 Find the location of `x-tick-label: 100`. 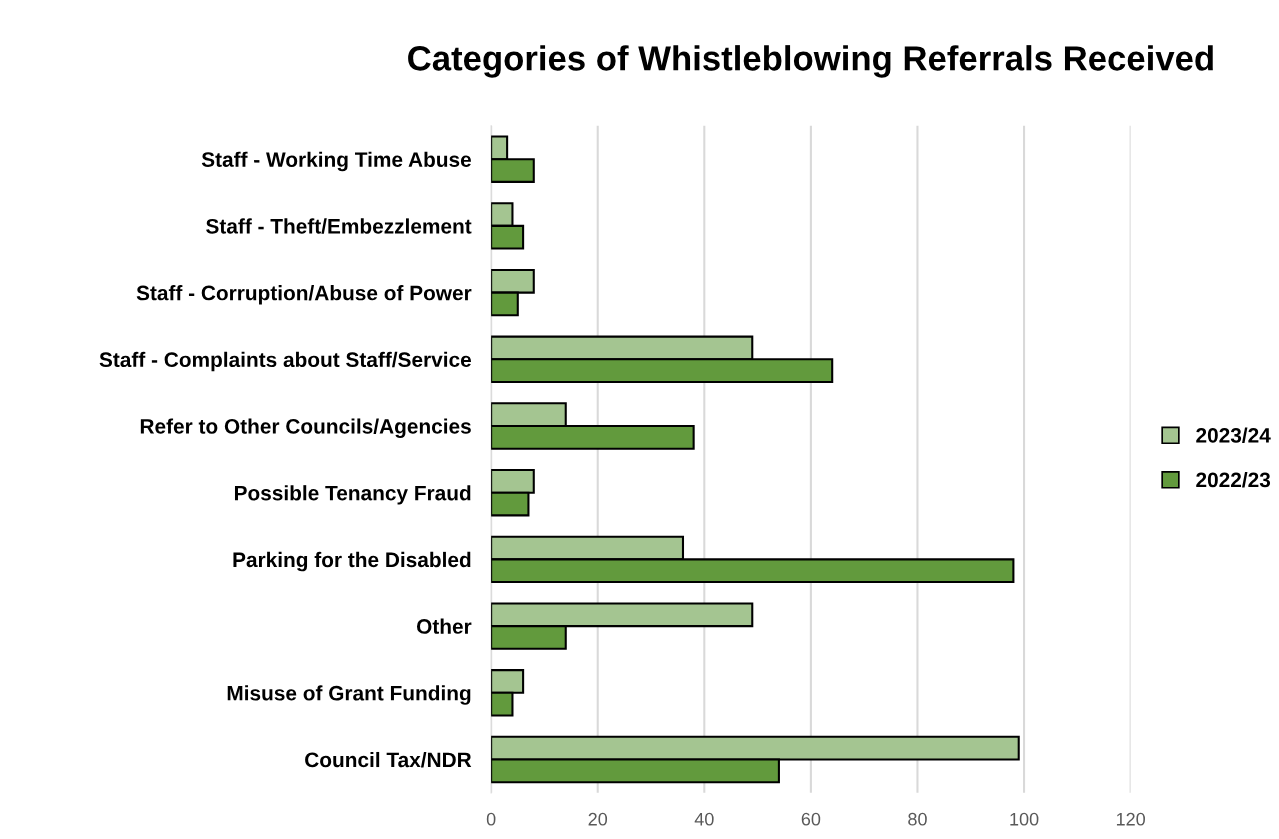

x-tick-label: 100 is located at coordinates (1024, 819).